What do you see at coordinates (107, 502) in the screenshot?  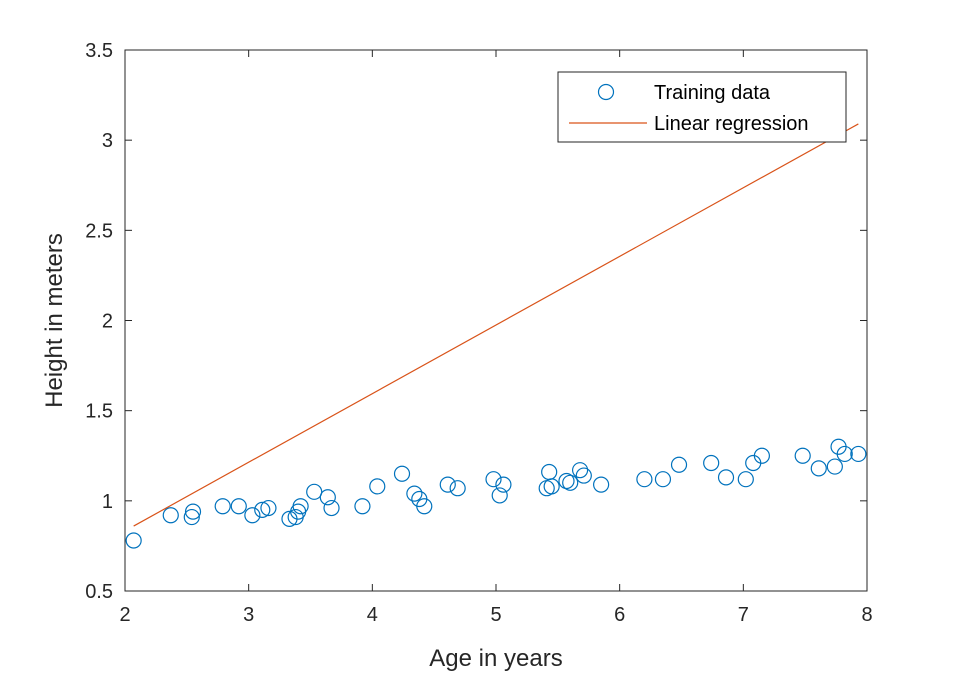 I see `y-tick-label: 1` at bounding box center [107, 502].